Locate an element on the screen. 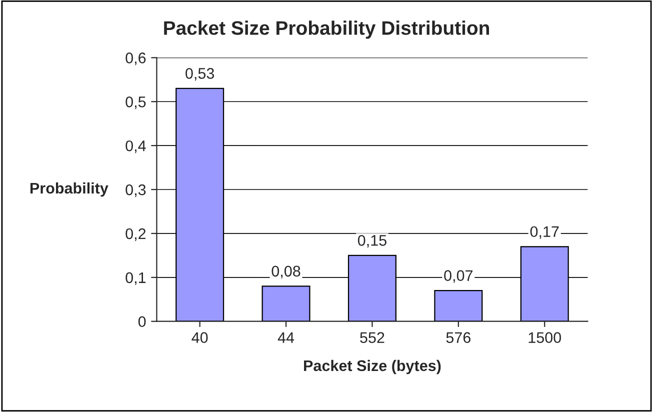  data-label: 0,15 is located at coordinates (372, 241).